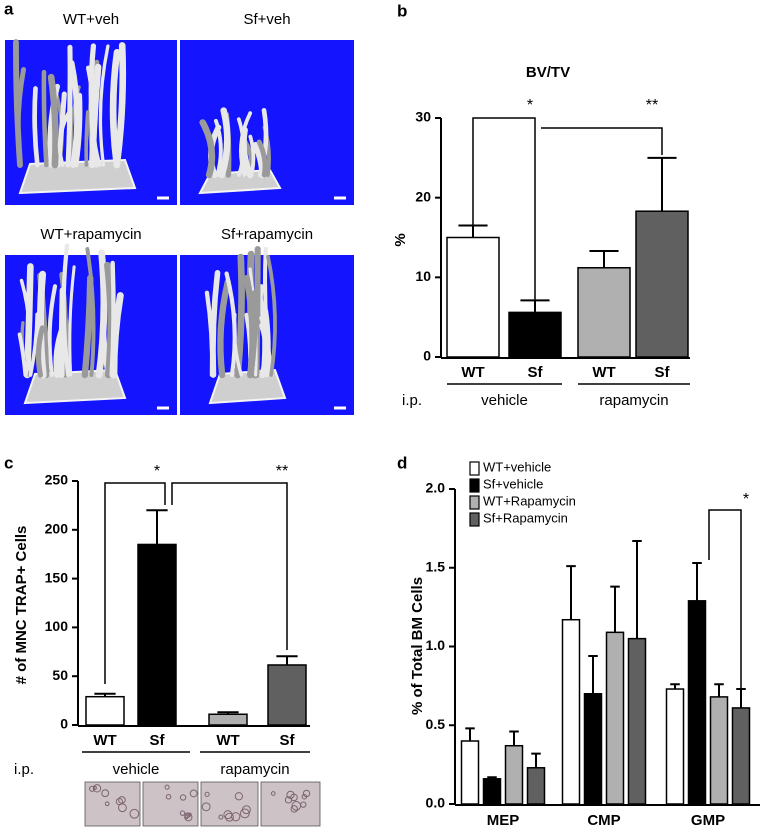 This screenshot has width=774, height=830. What do you see at coordinates (529, 500) in the screenshot?
I see `legend-label: WT+Rapamycin` at bounding box center [529, 500].